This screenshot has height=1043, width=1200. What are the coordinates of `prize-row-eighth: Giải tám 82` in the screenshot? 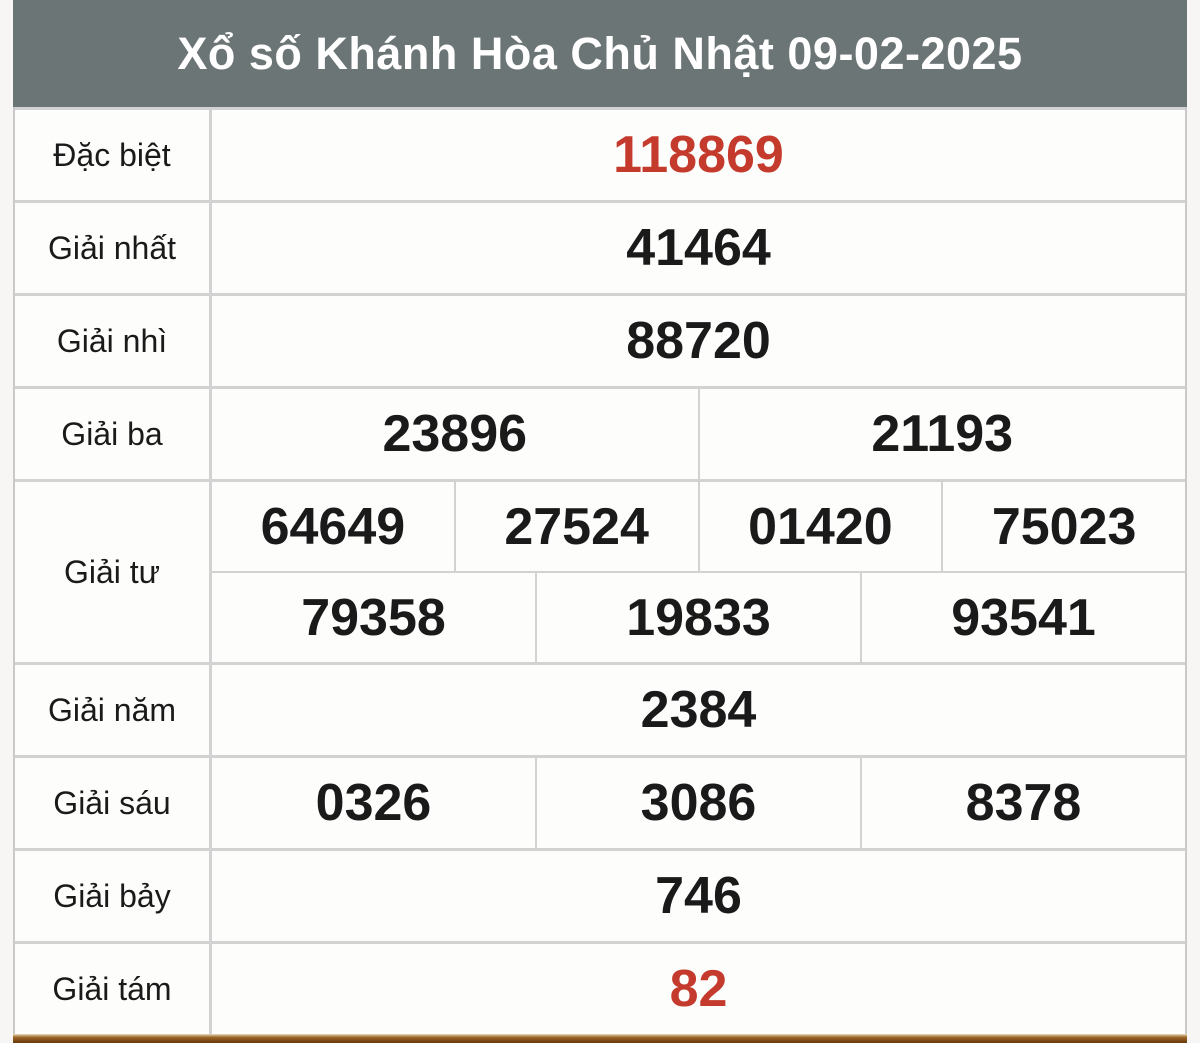 It's located at (600, 987).